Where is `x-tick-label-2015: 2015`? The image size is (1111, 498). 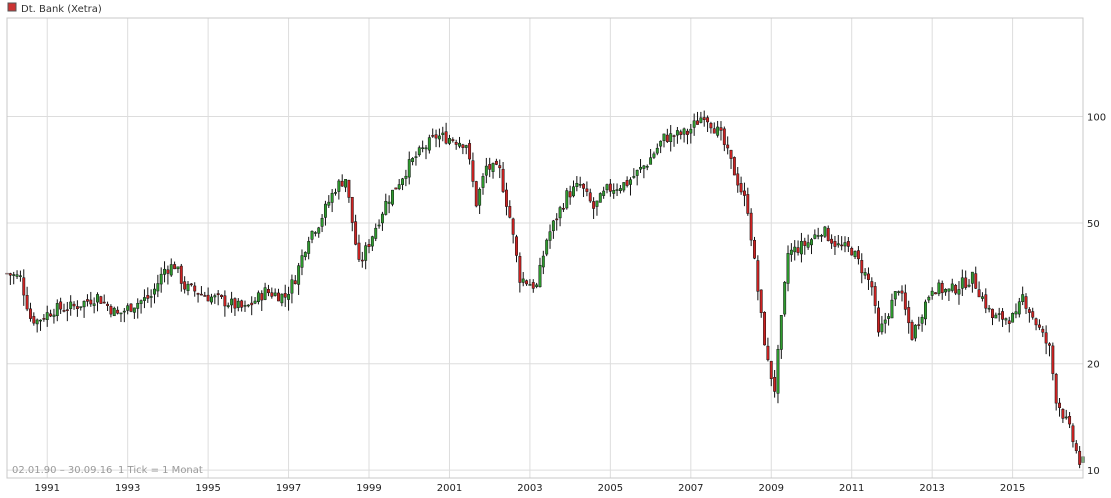 x-tick-label-2015: 2015 is located at coordinates (1012, 488).